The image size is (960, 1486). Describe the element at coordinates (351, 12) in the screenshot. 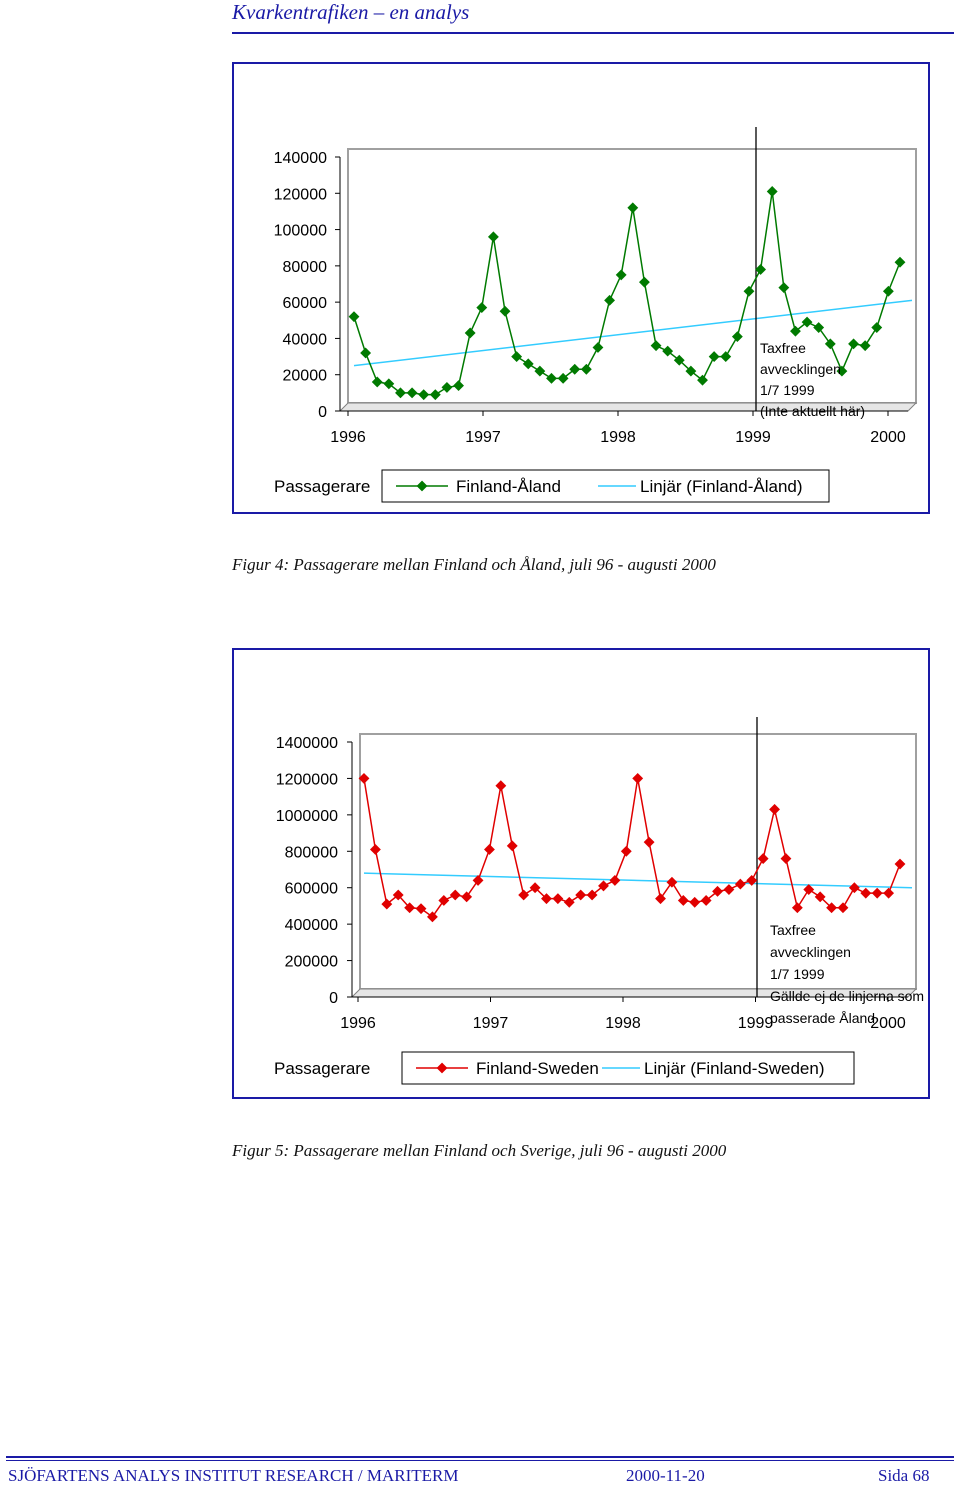

I see `document-title: Kvarkentrafiken – en analys` at that location.